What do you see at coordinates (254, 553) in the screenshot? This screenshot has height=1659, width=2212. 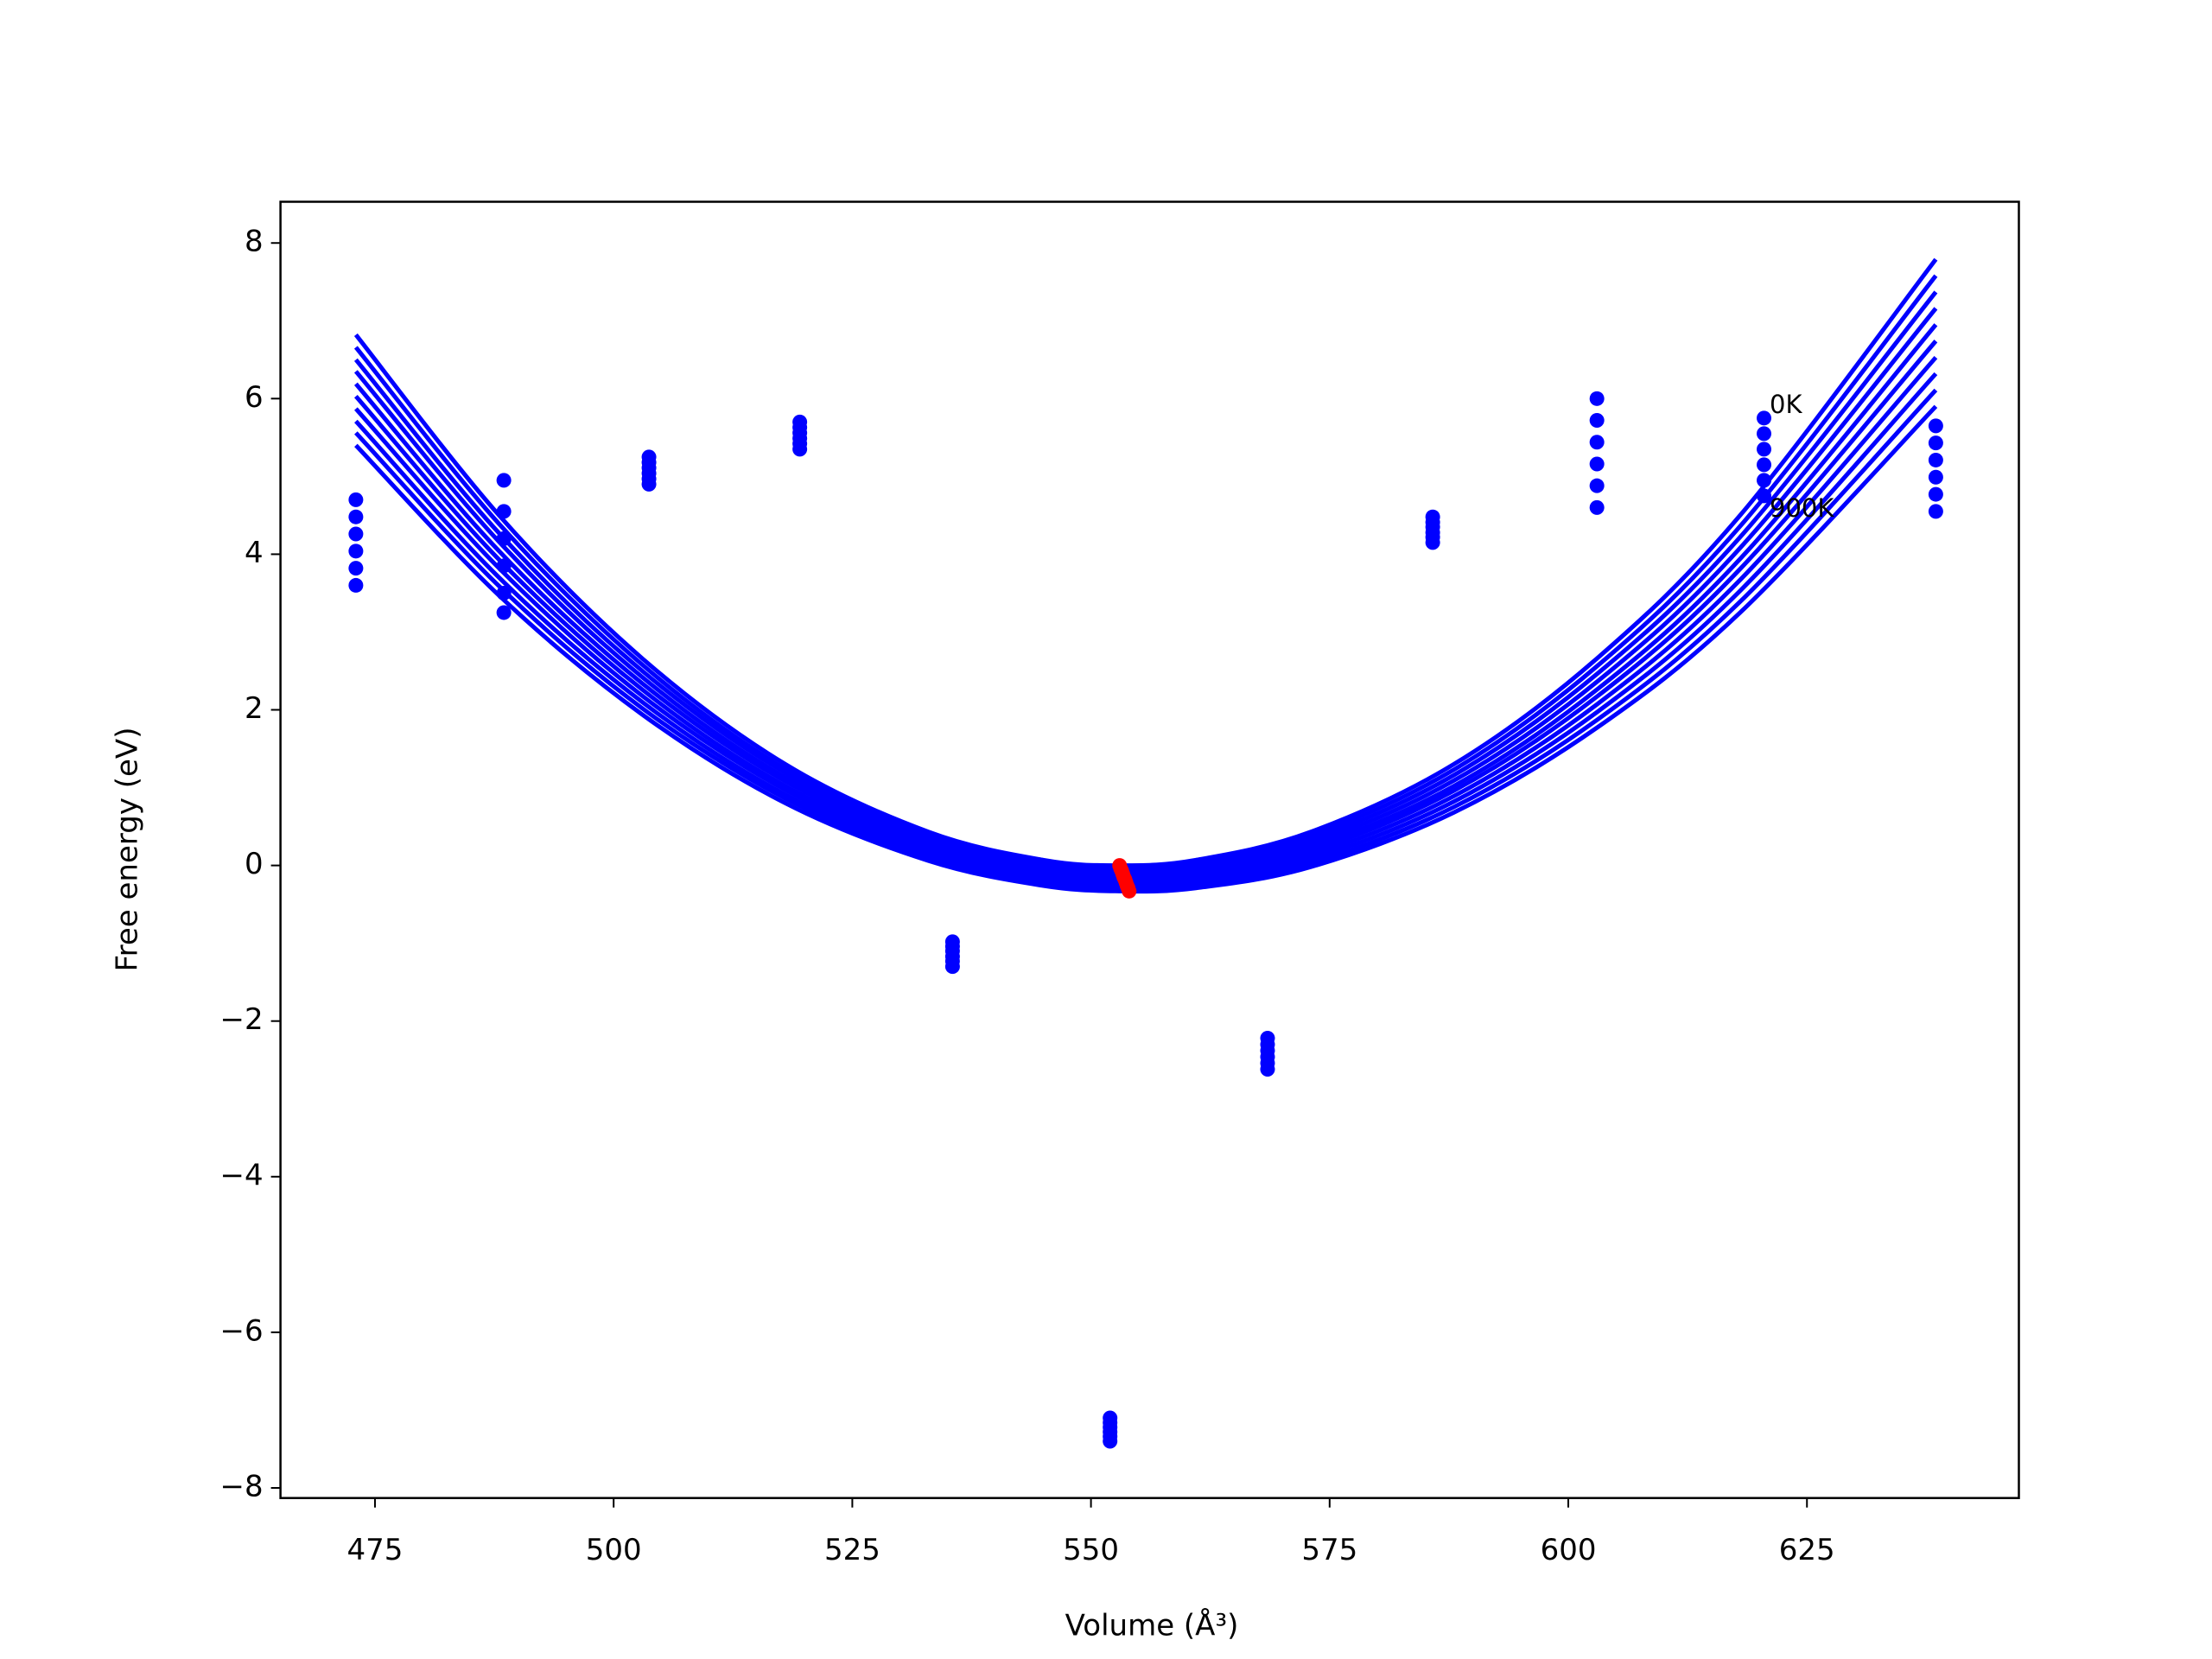 I see `y-tick-label: 4` at bounding box center [254, 553].